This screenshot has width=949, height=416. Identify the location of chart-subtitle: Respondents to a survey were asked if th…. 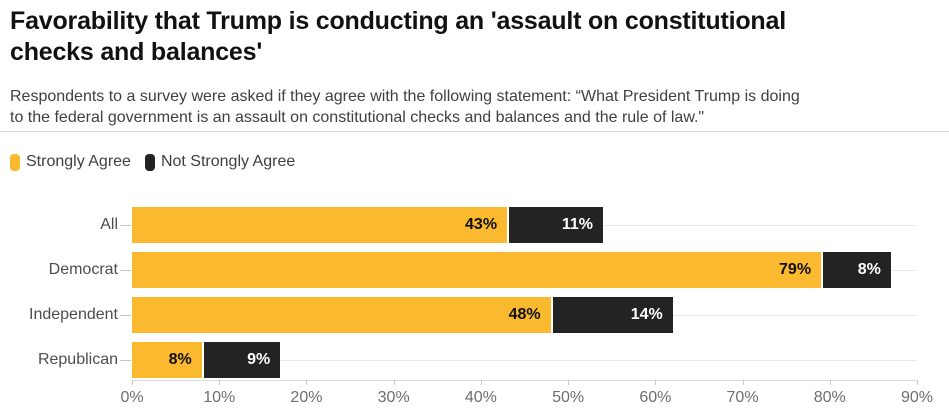
(405, 107).